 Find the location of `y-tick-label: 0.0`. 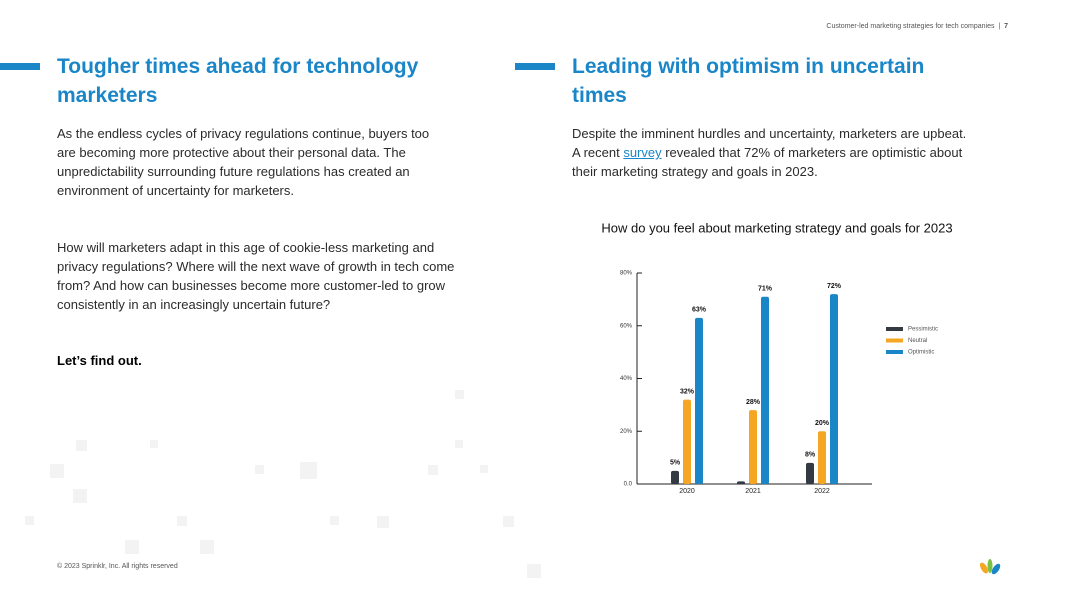

y-tick-label: 0.0 is located at coordinates (628, 485).